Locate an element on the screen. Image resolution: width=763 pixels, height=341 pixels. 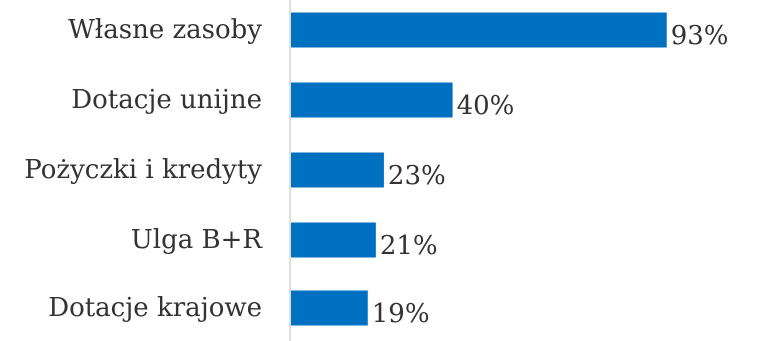
bar-row: Dotacje krajowe 19% is located at coordinates (239, 309).